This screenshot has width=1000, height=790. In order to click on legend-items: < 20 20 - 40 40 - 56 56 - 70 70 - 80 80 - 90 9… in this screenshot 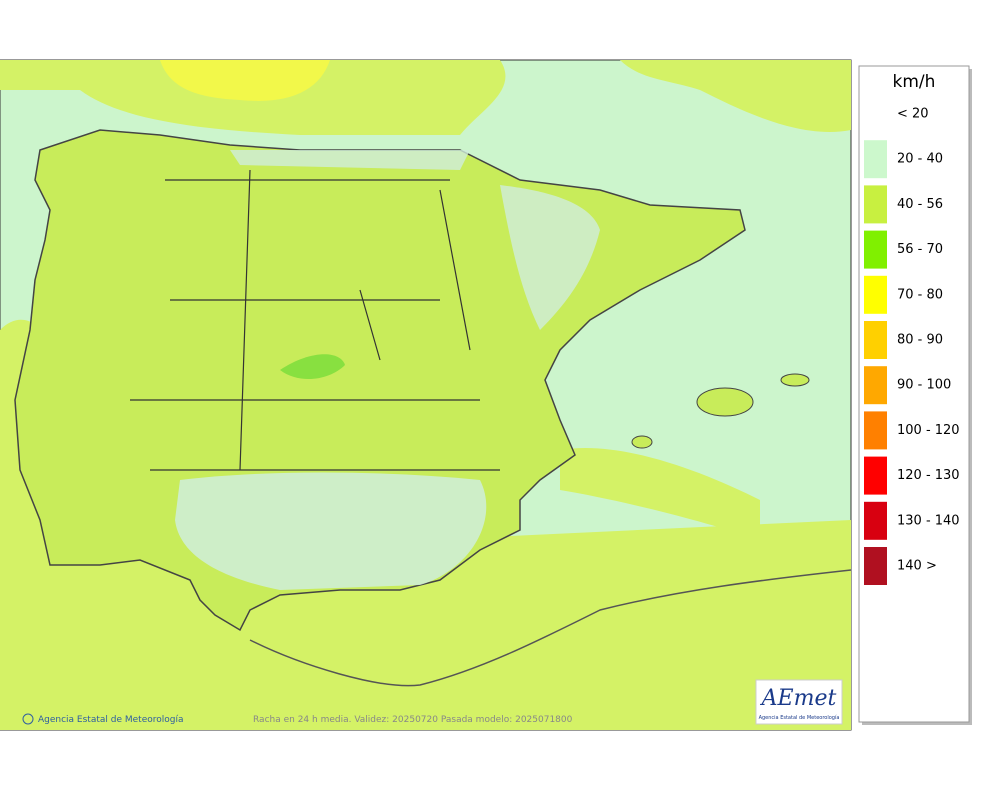, I will do `click(912, 346)`.